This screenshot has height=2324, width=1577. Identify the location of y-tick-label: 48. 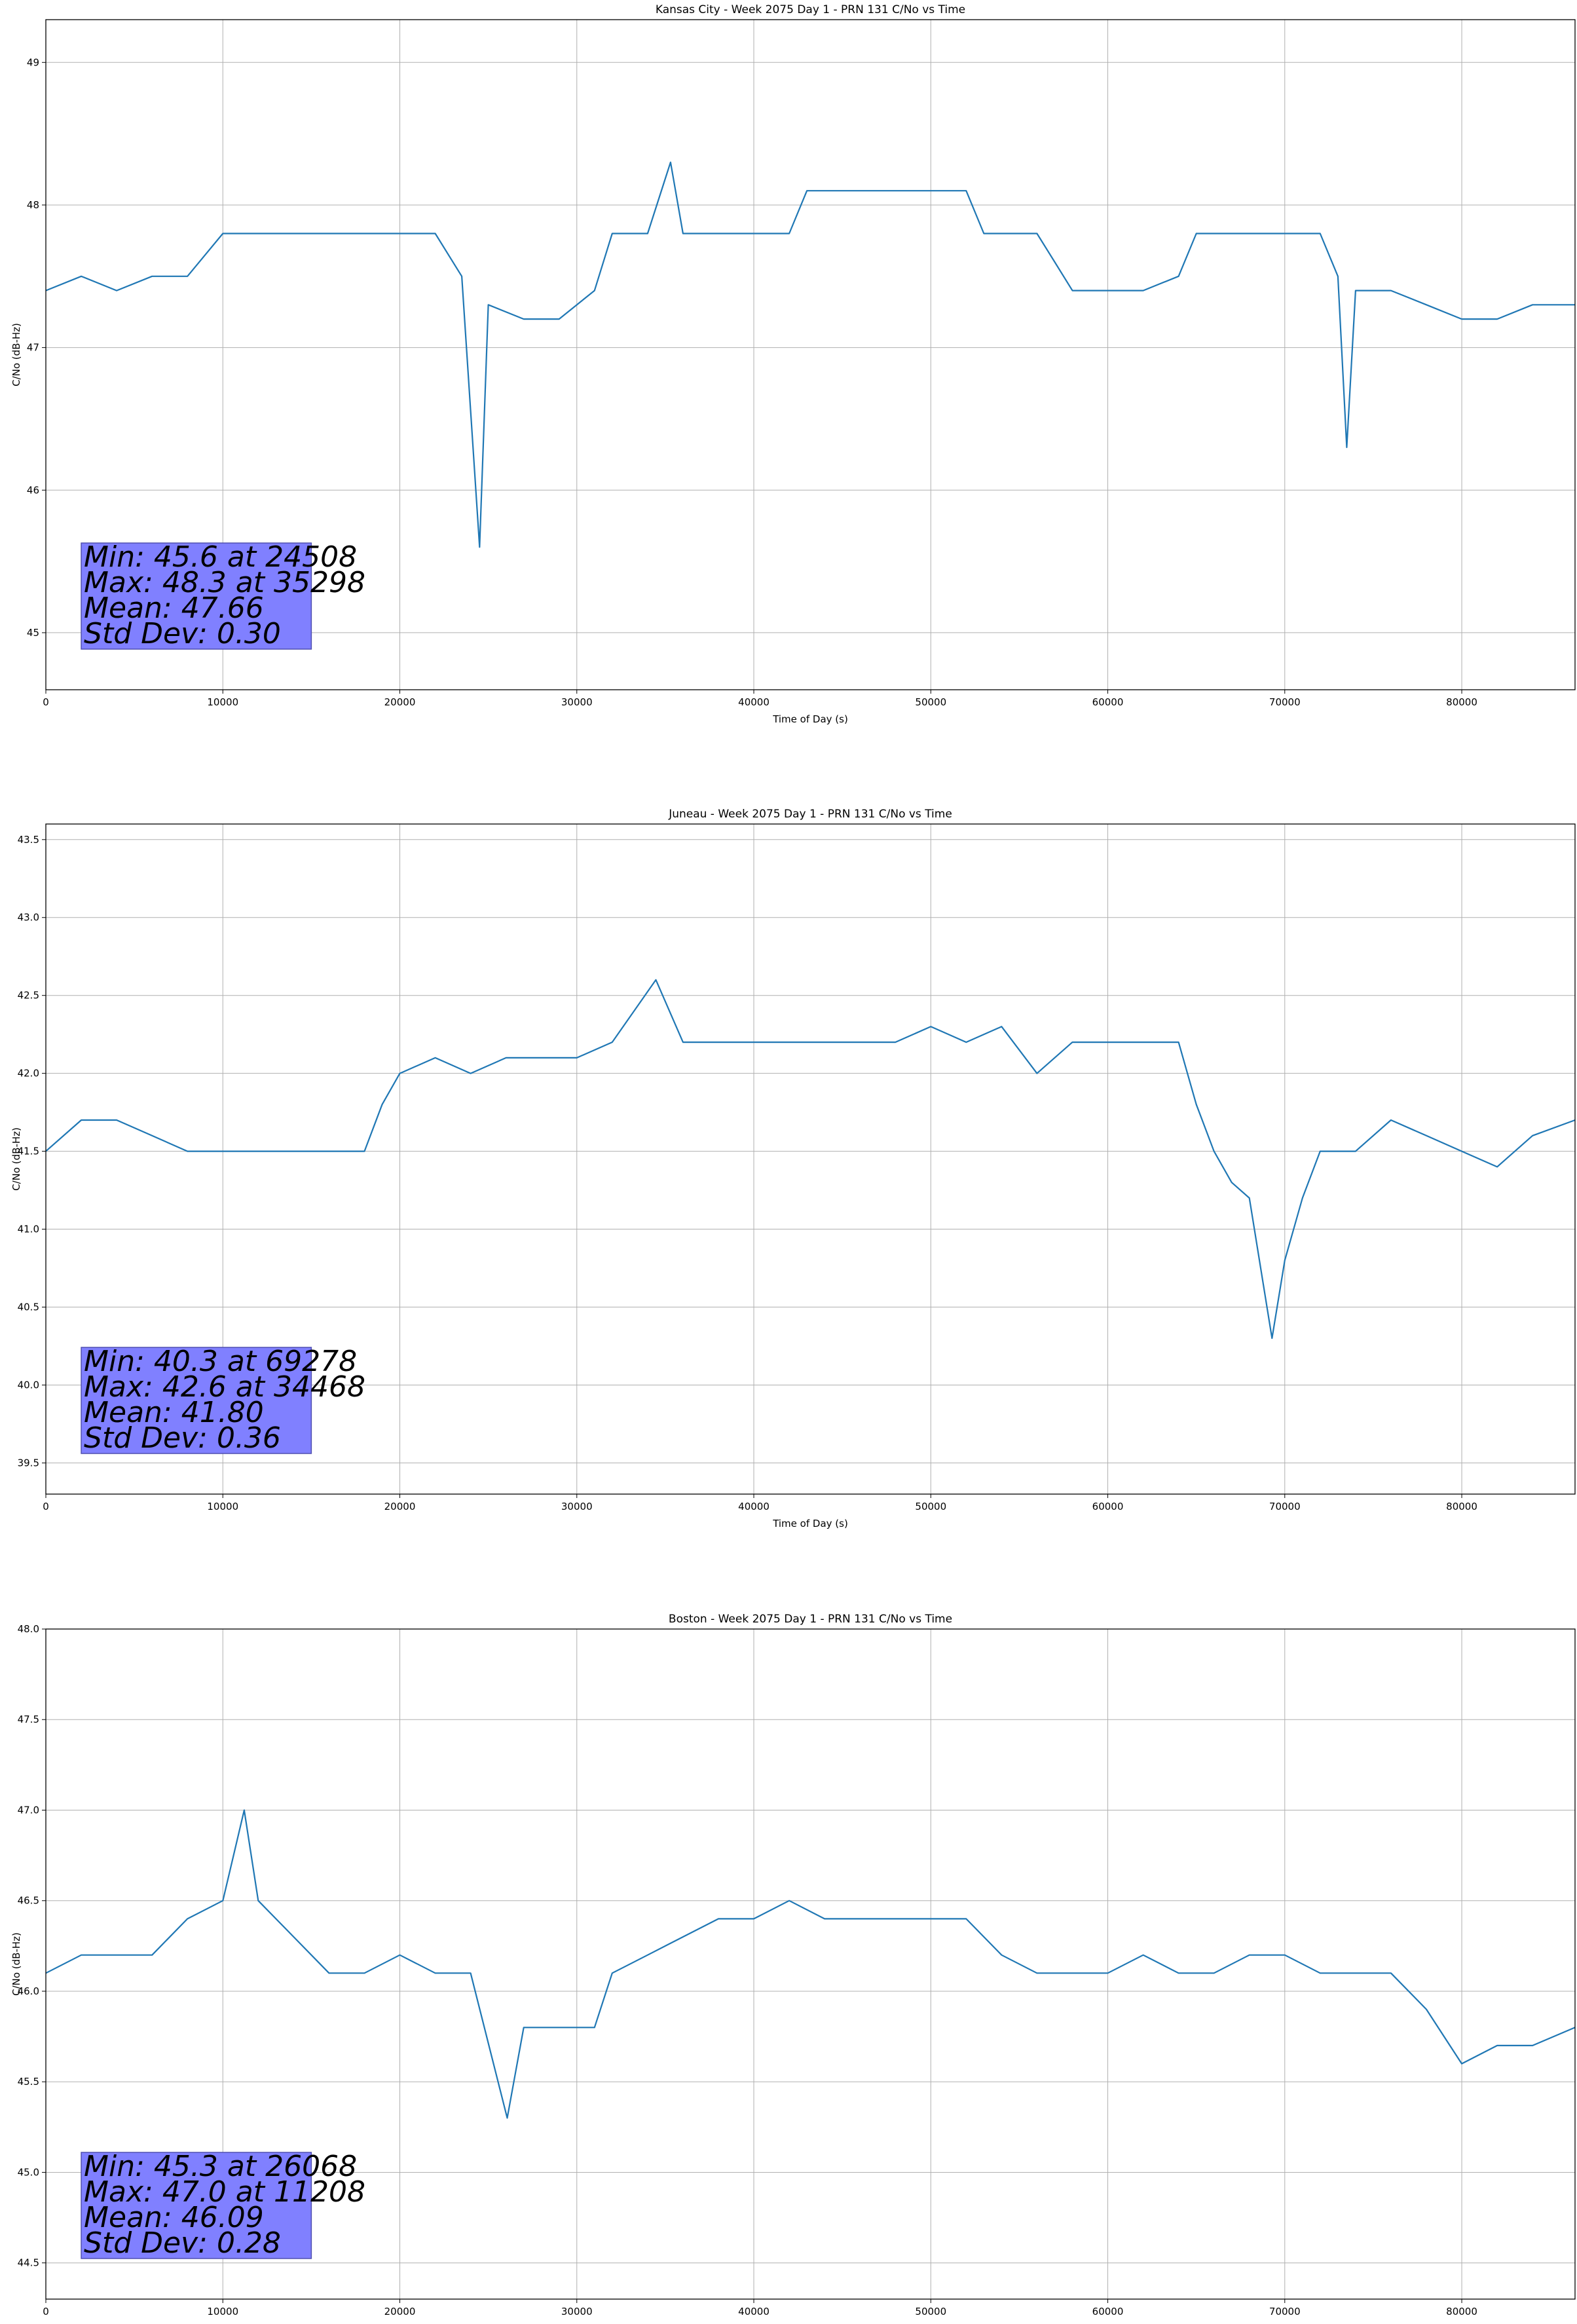
(33, 205).